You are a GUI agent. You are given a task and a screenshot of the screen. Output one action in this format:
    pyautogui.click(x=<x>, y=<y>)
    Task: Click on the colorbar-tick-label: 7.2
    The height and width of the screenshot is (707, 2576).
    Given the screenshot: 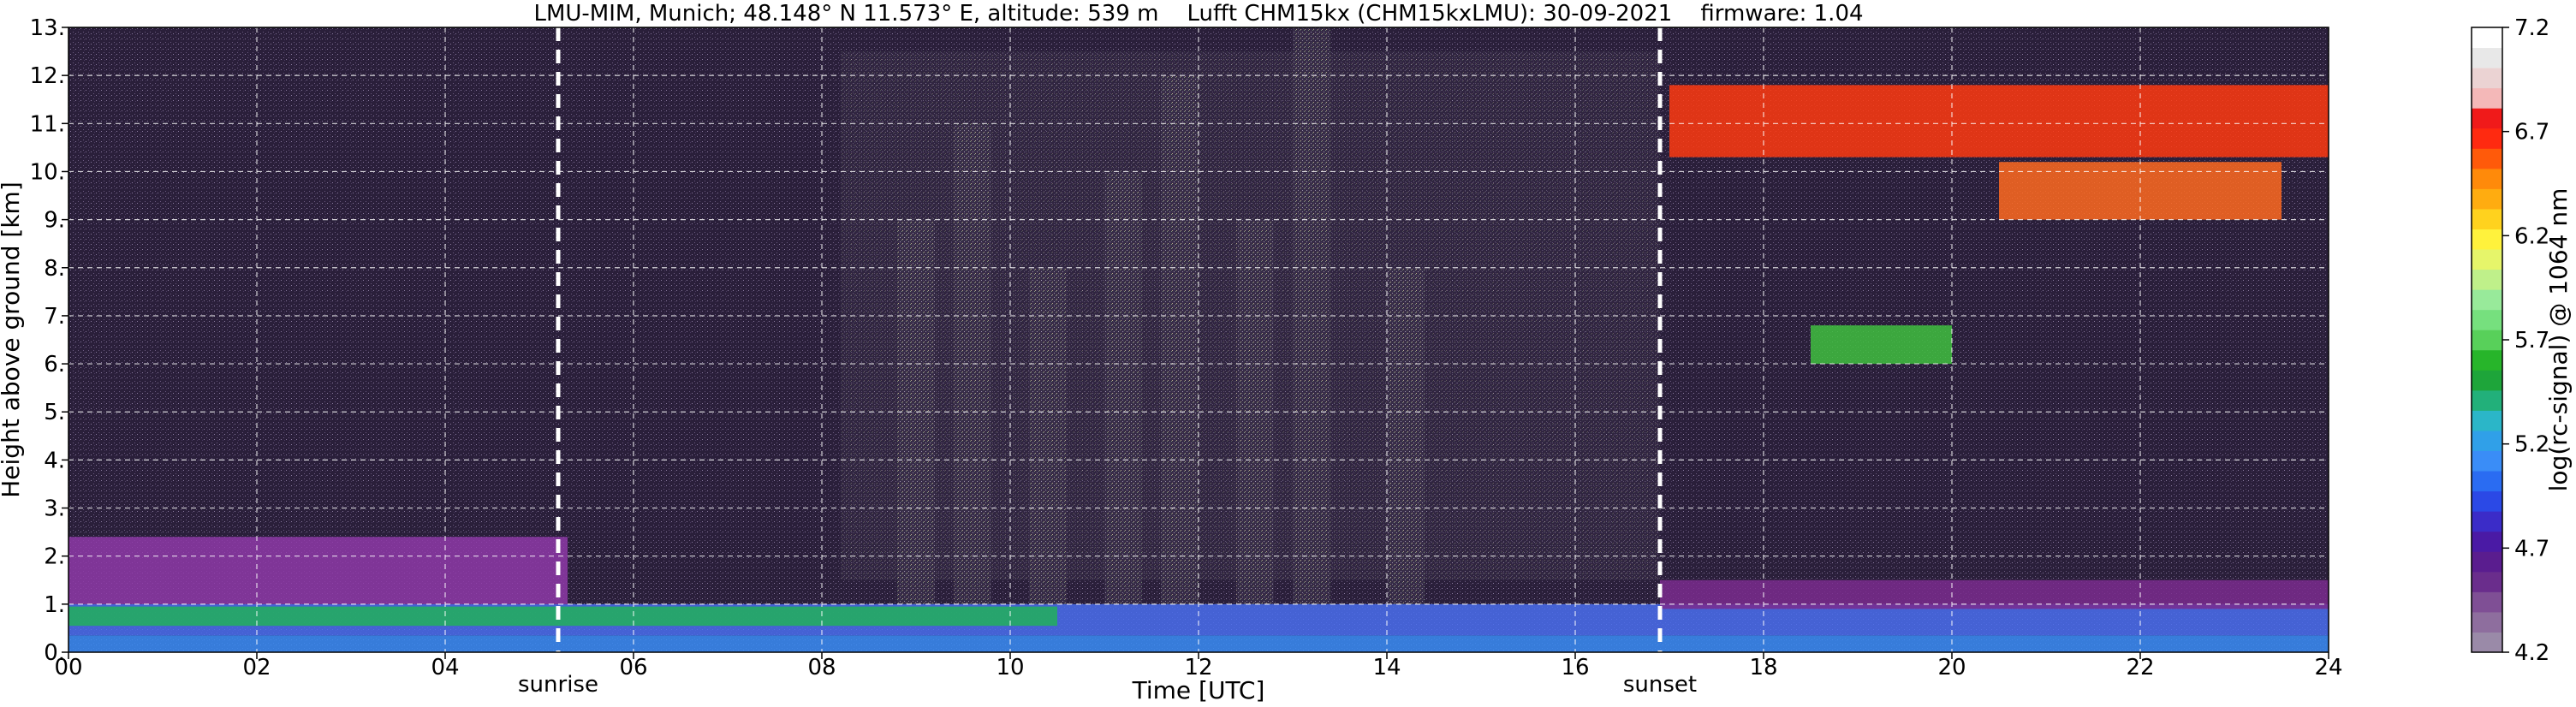 What is the action you would take?
    pyautogui.click(x=2532, y=28)
    